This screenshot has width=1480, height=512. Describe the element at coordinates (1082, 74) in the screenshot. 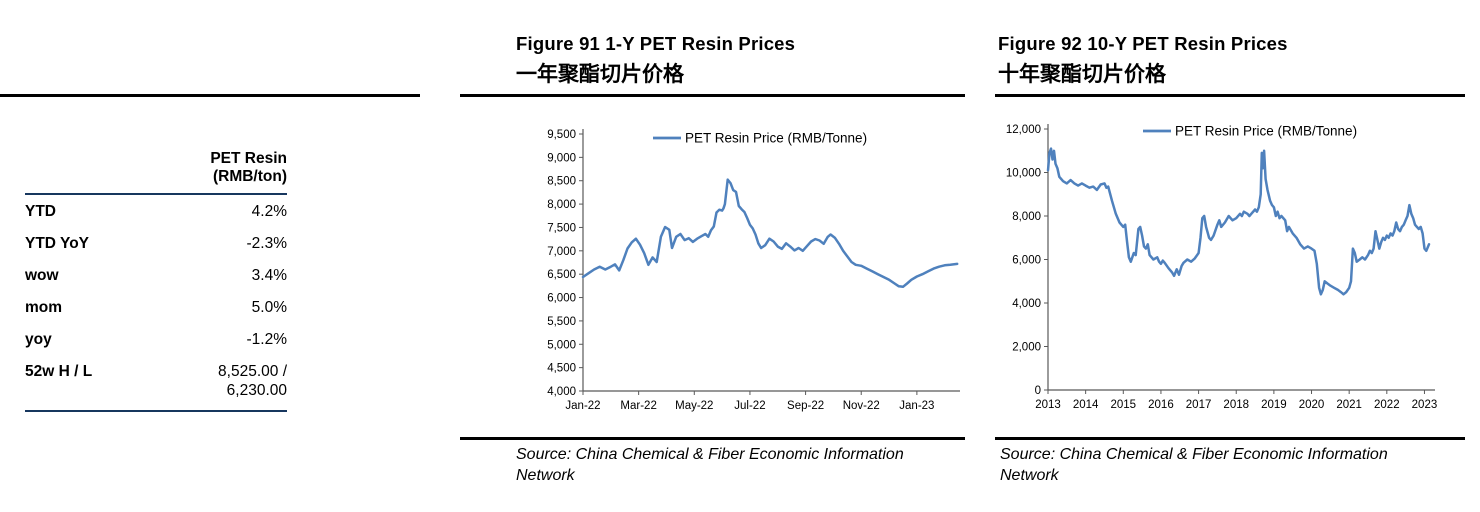

I see `figure-92-subtitle-zh: 十年聚酯切片价格` at that location.